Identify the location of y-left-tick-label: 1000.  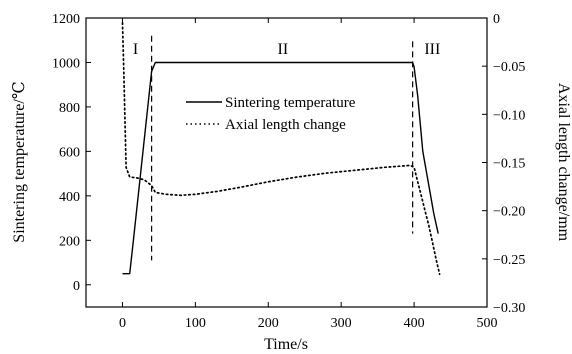
(66, 63).